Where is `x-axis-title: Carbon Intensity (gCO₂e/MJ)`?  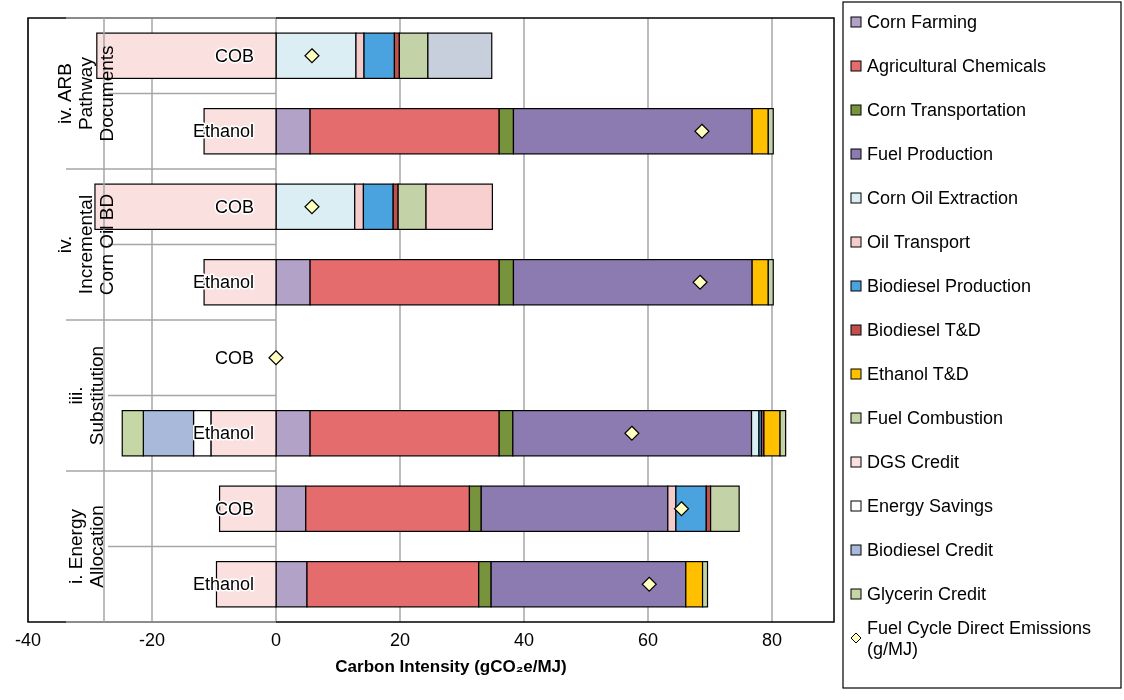 x-axis-title: Carbon Intensity (gCO₂e/MJ) is located at coordinates (451, 666).